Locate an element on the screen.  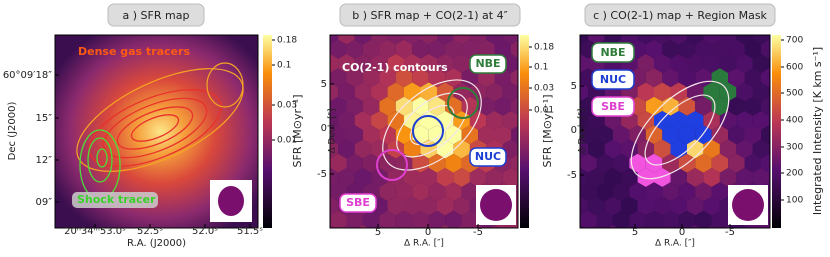
x-tick-label: 20ʰ34ᵐ53.0ˢ is located at coordinates (95, 231).